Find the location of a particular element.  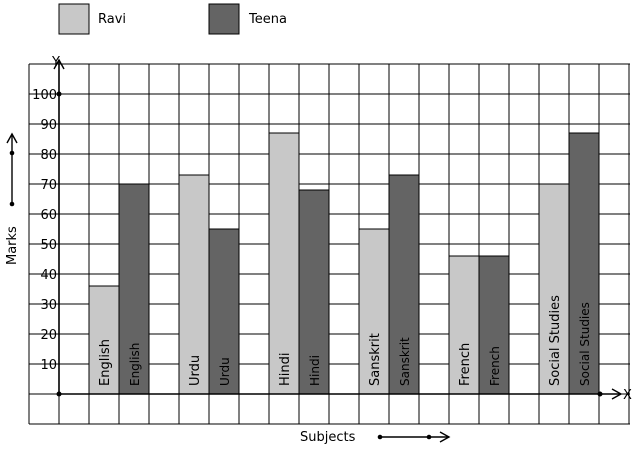

x-axis-title: Subjects is located at coordinates (328, 437).